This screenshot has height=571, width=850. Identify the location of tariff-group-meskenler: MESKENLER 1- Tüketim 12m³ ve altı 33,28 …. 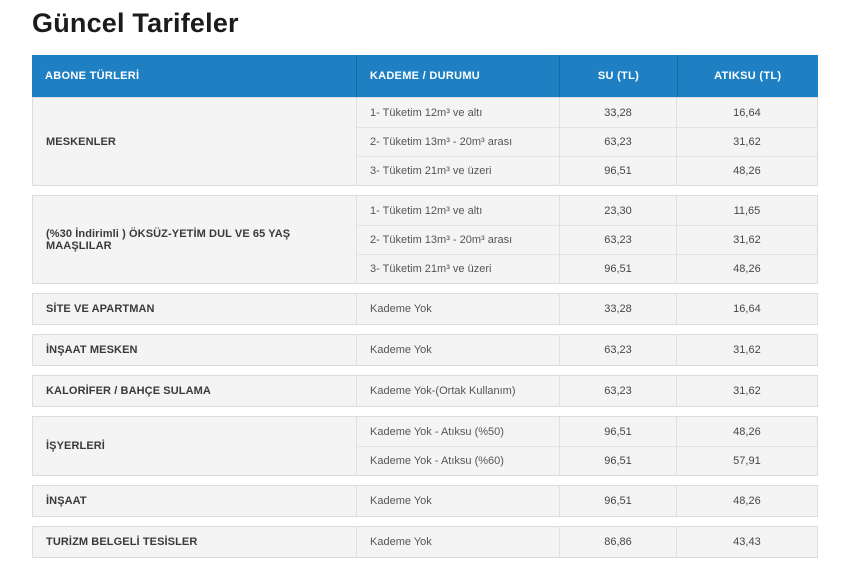
(425, 141).